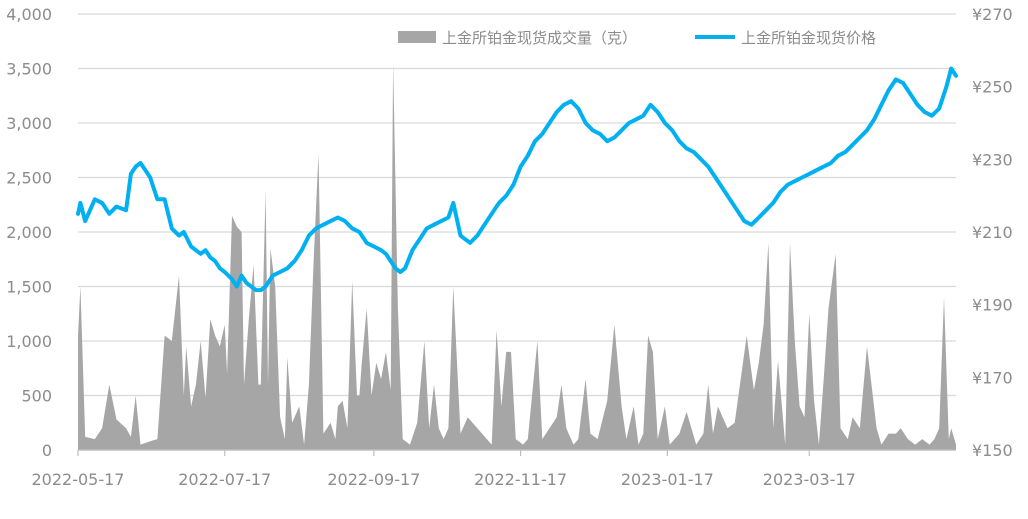 This screenshot has height=519, width=1028. Describe the element at coordinates (539, 38) in the screenshot. I see `legend-label-volume: 上金所铂金现货成交量（克）` at that location.